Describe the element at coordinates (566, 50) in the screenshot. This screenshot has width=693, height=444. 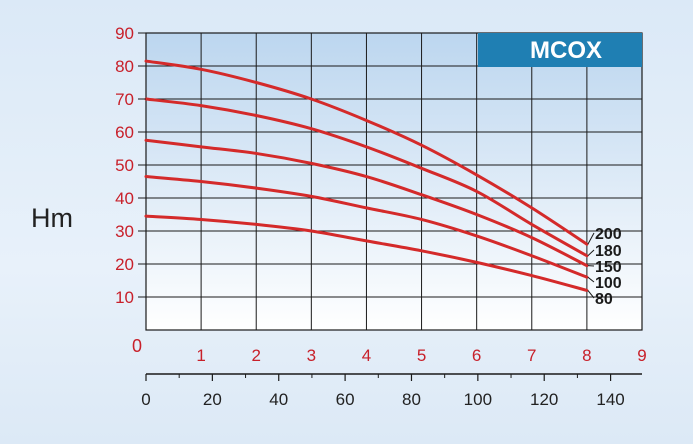
I see `chart-title: MCOX` at that location.